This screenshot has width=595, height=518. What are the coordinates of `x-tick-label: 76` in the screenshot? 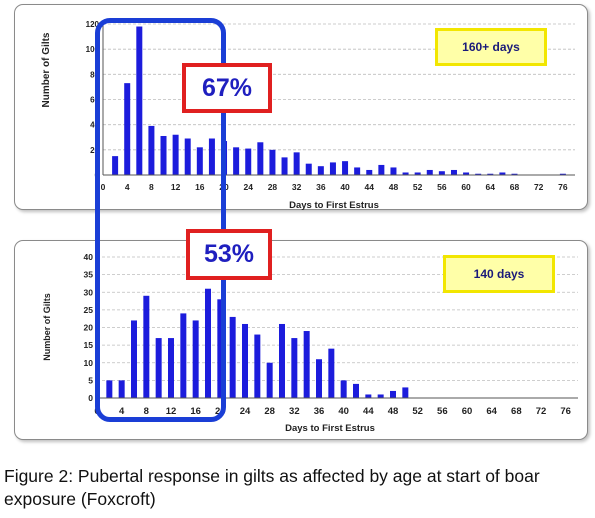 It's located at (563, 187).